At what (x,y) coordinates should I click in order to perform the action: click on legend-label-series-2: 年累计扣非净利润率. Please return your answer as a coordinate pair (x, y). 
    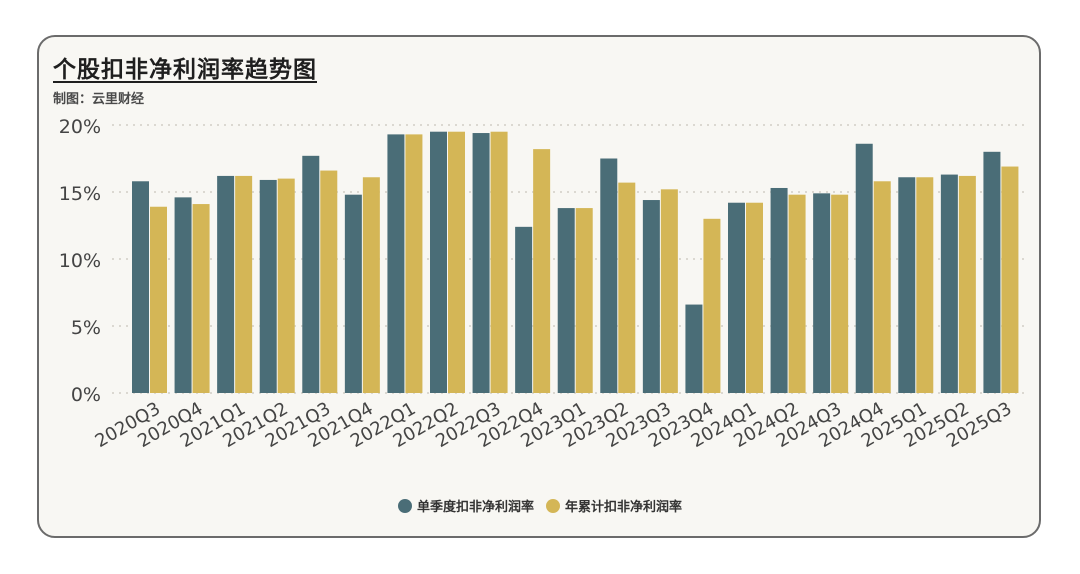
    Looking at the image, I should click on (624, 507).